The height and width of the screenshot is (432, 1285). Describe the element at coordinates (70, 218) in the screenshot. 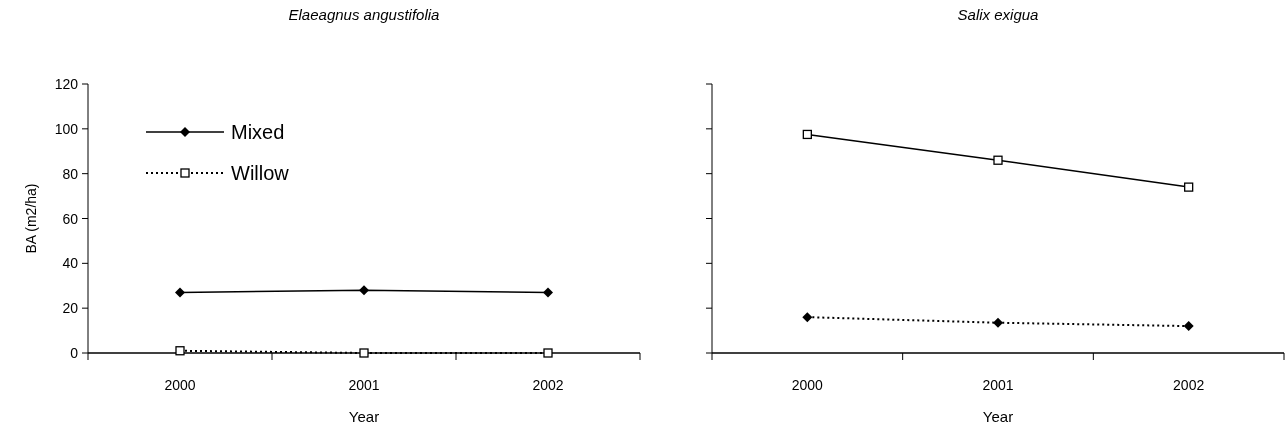

I see `y-tick-label: 60` at that location.